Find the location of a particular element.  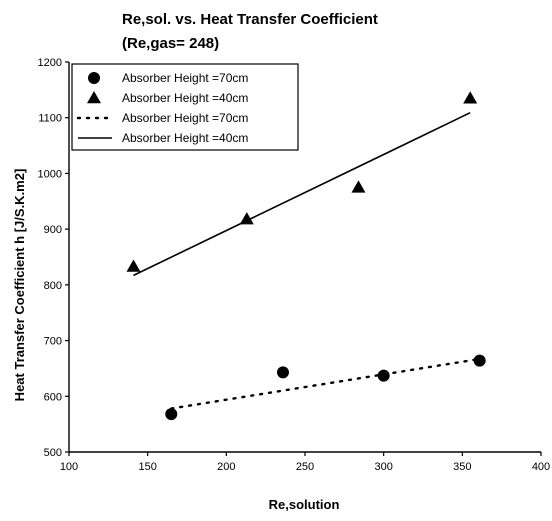

y-tick-label: 800 is located at coordinates (53, 286).